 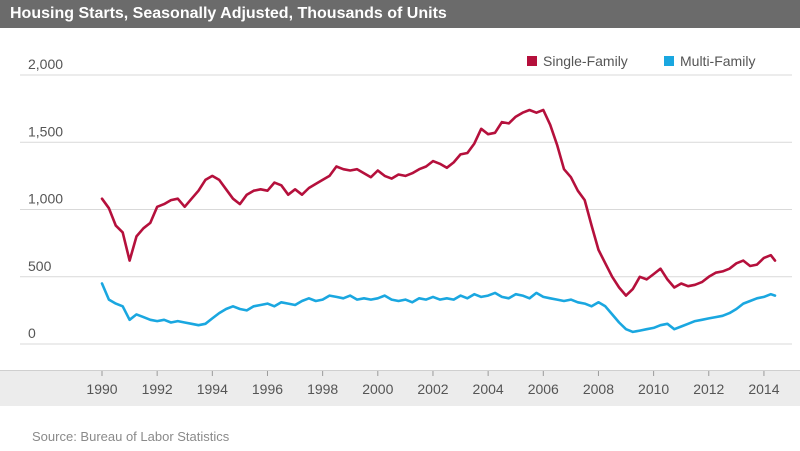 What do you see at coordinates (432, 389) in the screenshot?
I see `x-tick-label: 2002` at bounding box center [432, 389].